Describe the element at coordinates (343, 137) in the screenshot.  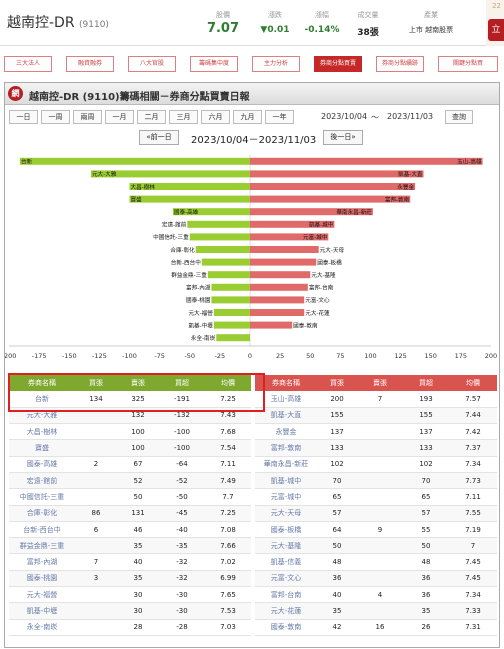
I see `next-day-button: 後一日»` at that location.